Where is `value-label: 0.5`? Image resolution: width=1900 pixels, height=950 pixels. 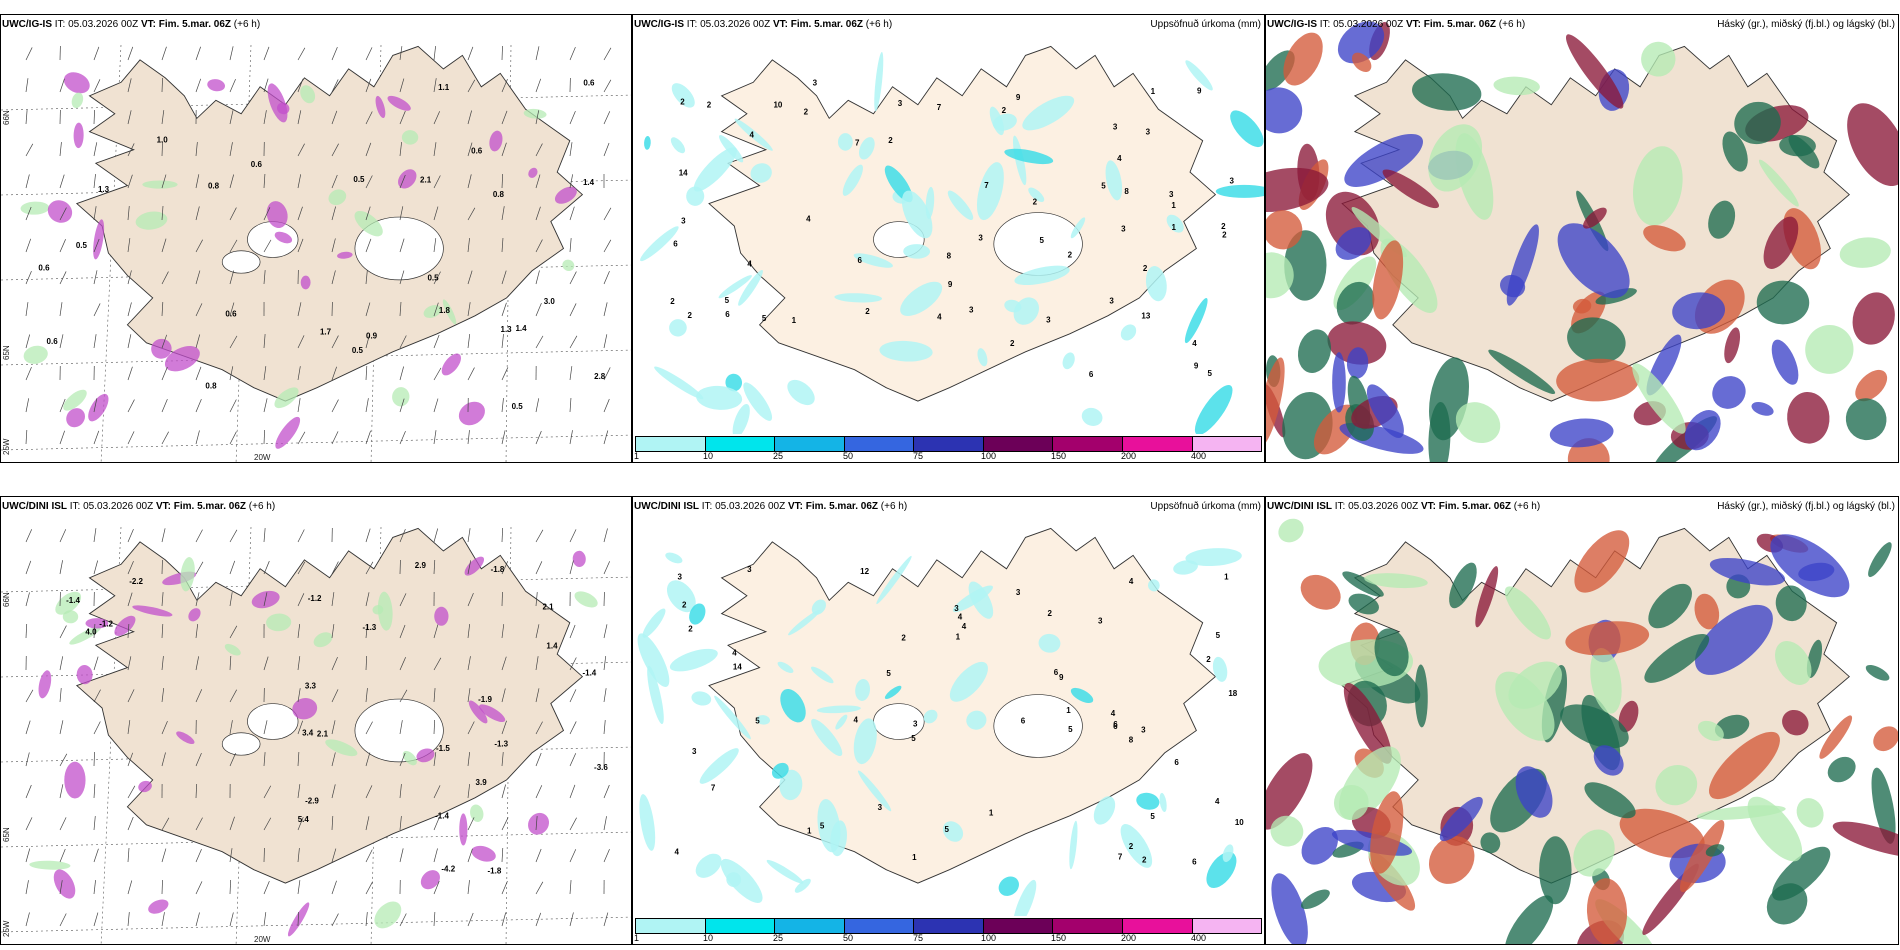 value-label: 0.5 is located at coordinates (518, 406).